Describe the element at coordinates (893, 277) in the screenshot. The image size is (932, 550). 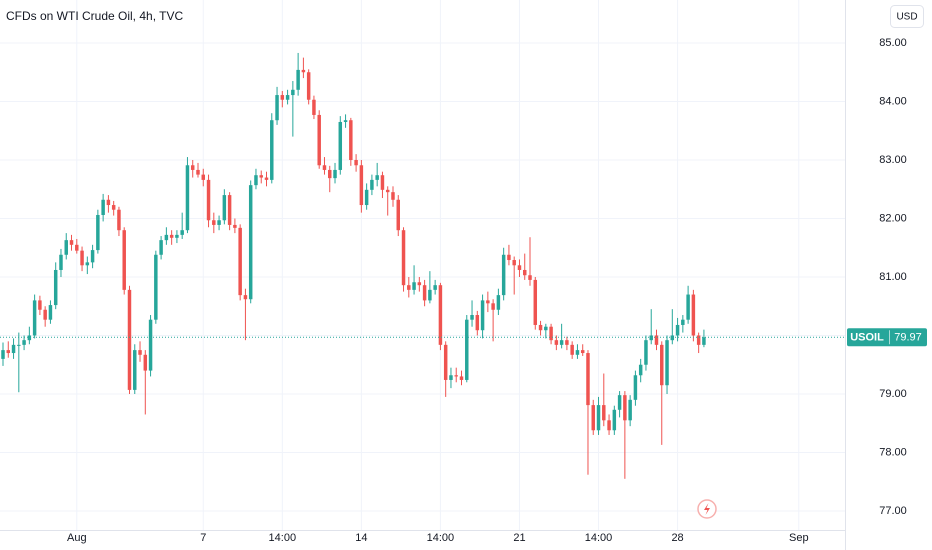
I see `y-tick-label: 81.00` at that location.